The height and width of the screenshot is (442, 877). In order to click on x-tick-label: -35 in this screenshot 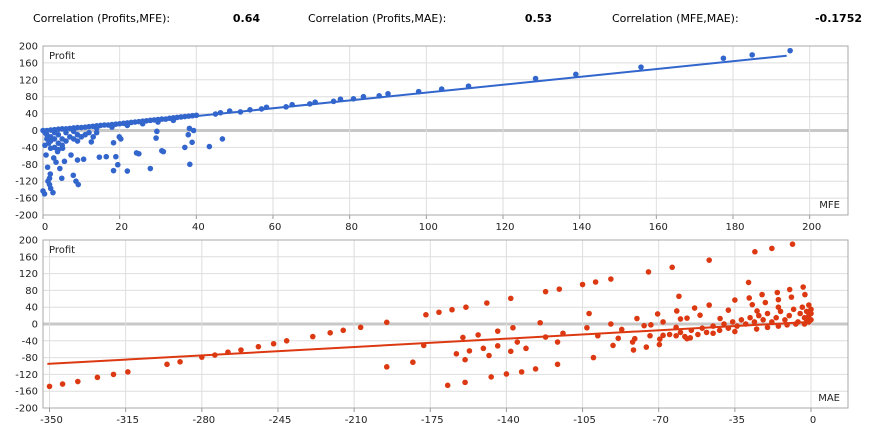, I will do `click(737, 420)`.